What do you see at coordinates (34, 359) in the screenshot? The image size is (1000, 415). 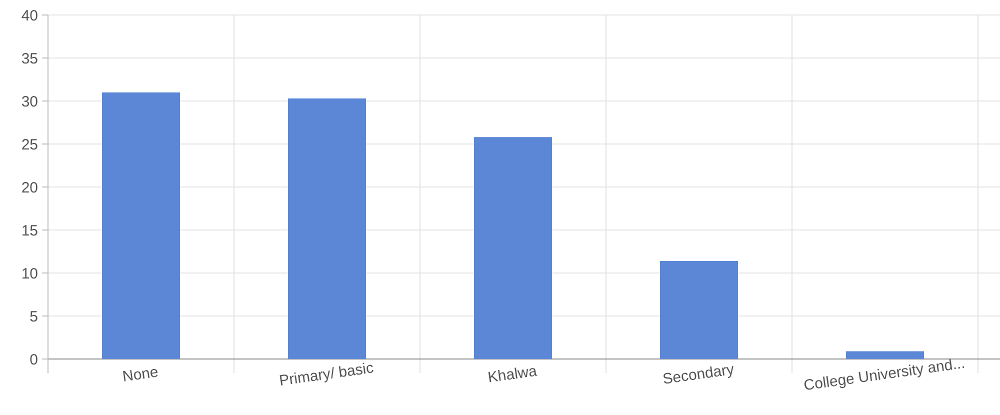 I see `y-tick-label: 0` at bounding box center [34, 359].